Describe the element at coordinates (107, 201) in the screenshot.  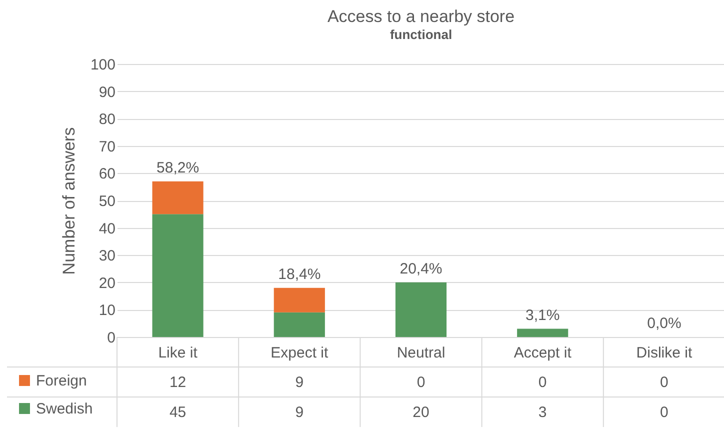
I see `y-tick-label: 50` at that location.